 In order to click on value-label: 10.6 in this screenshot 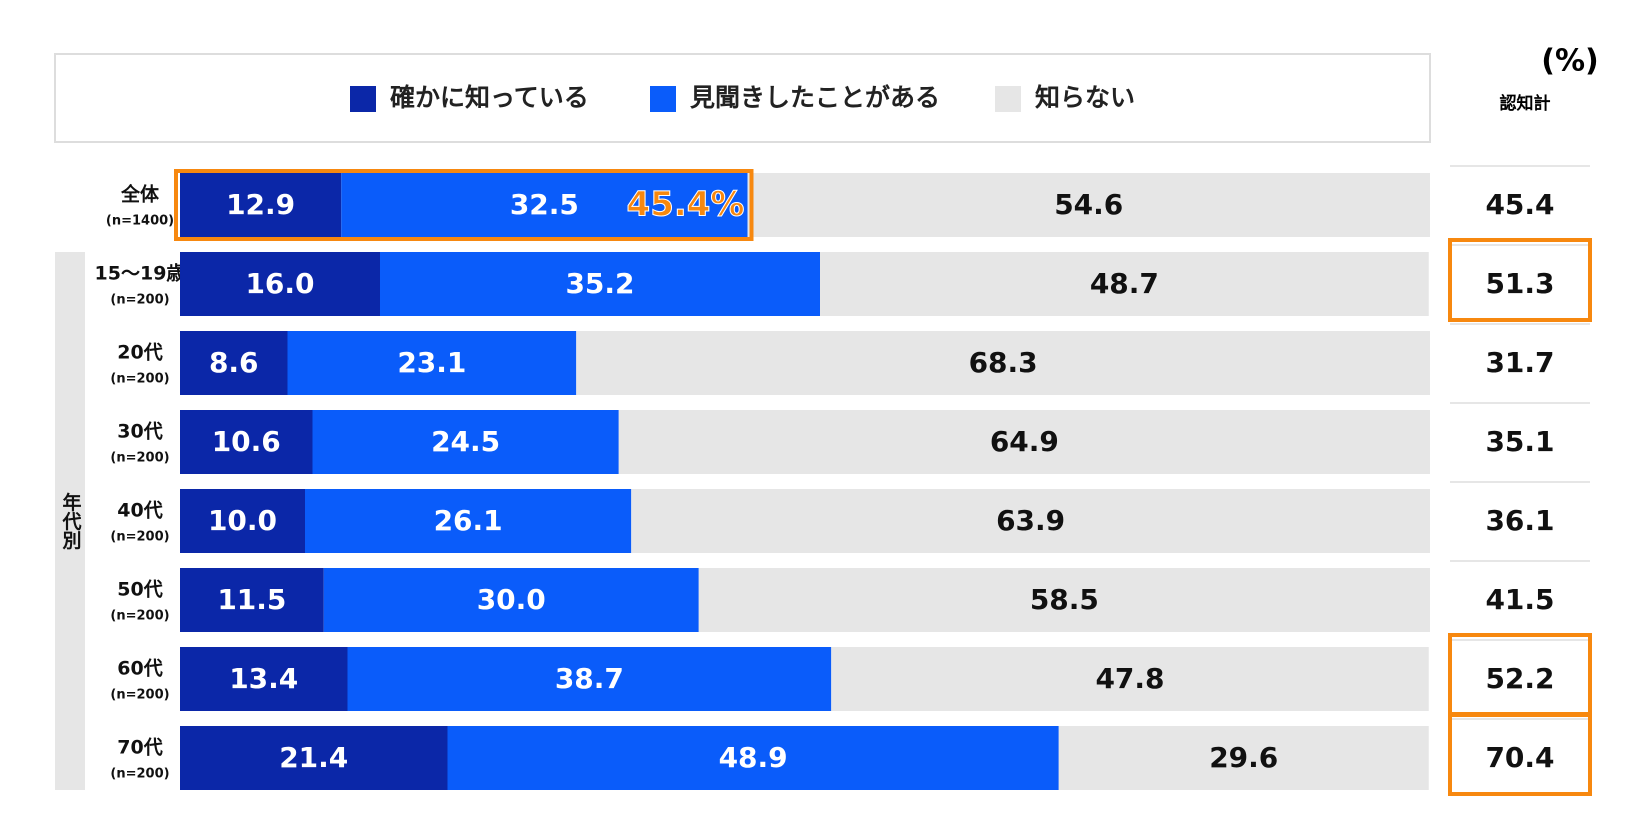, I will do `click(246, 441)`.